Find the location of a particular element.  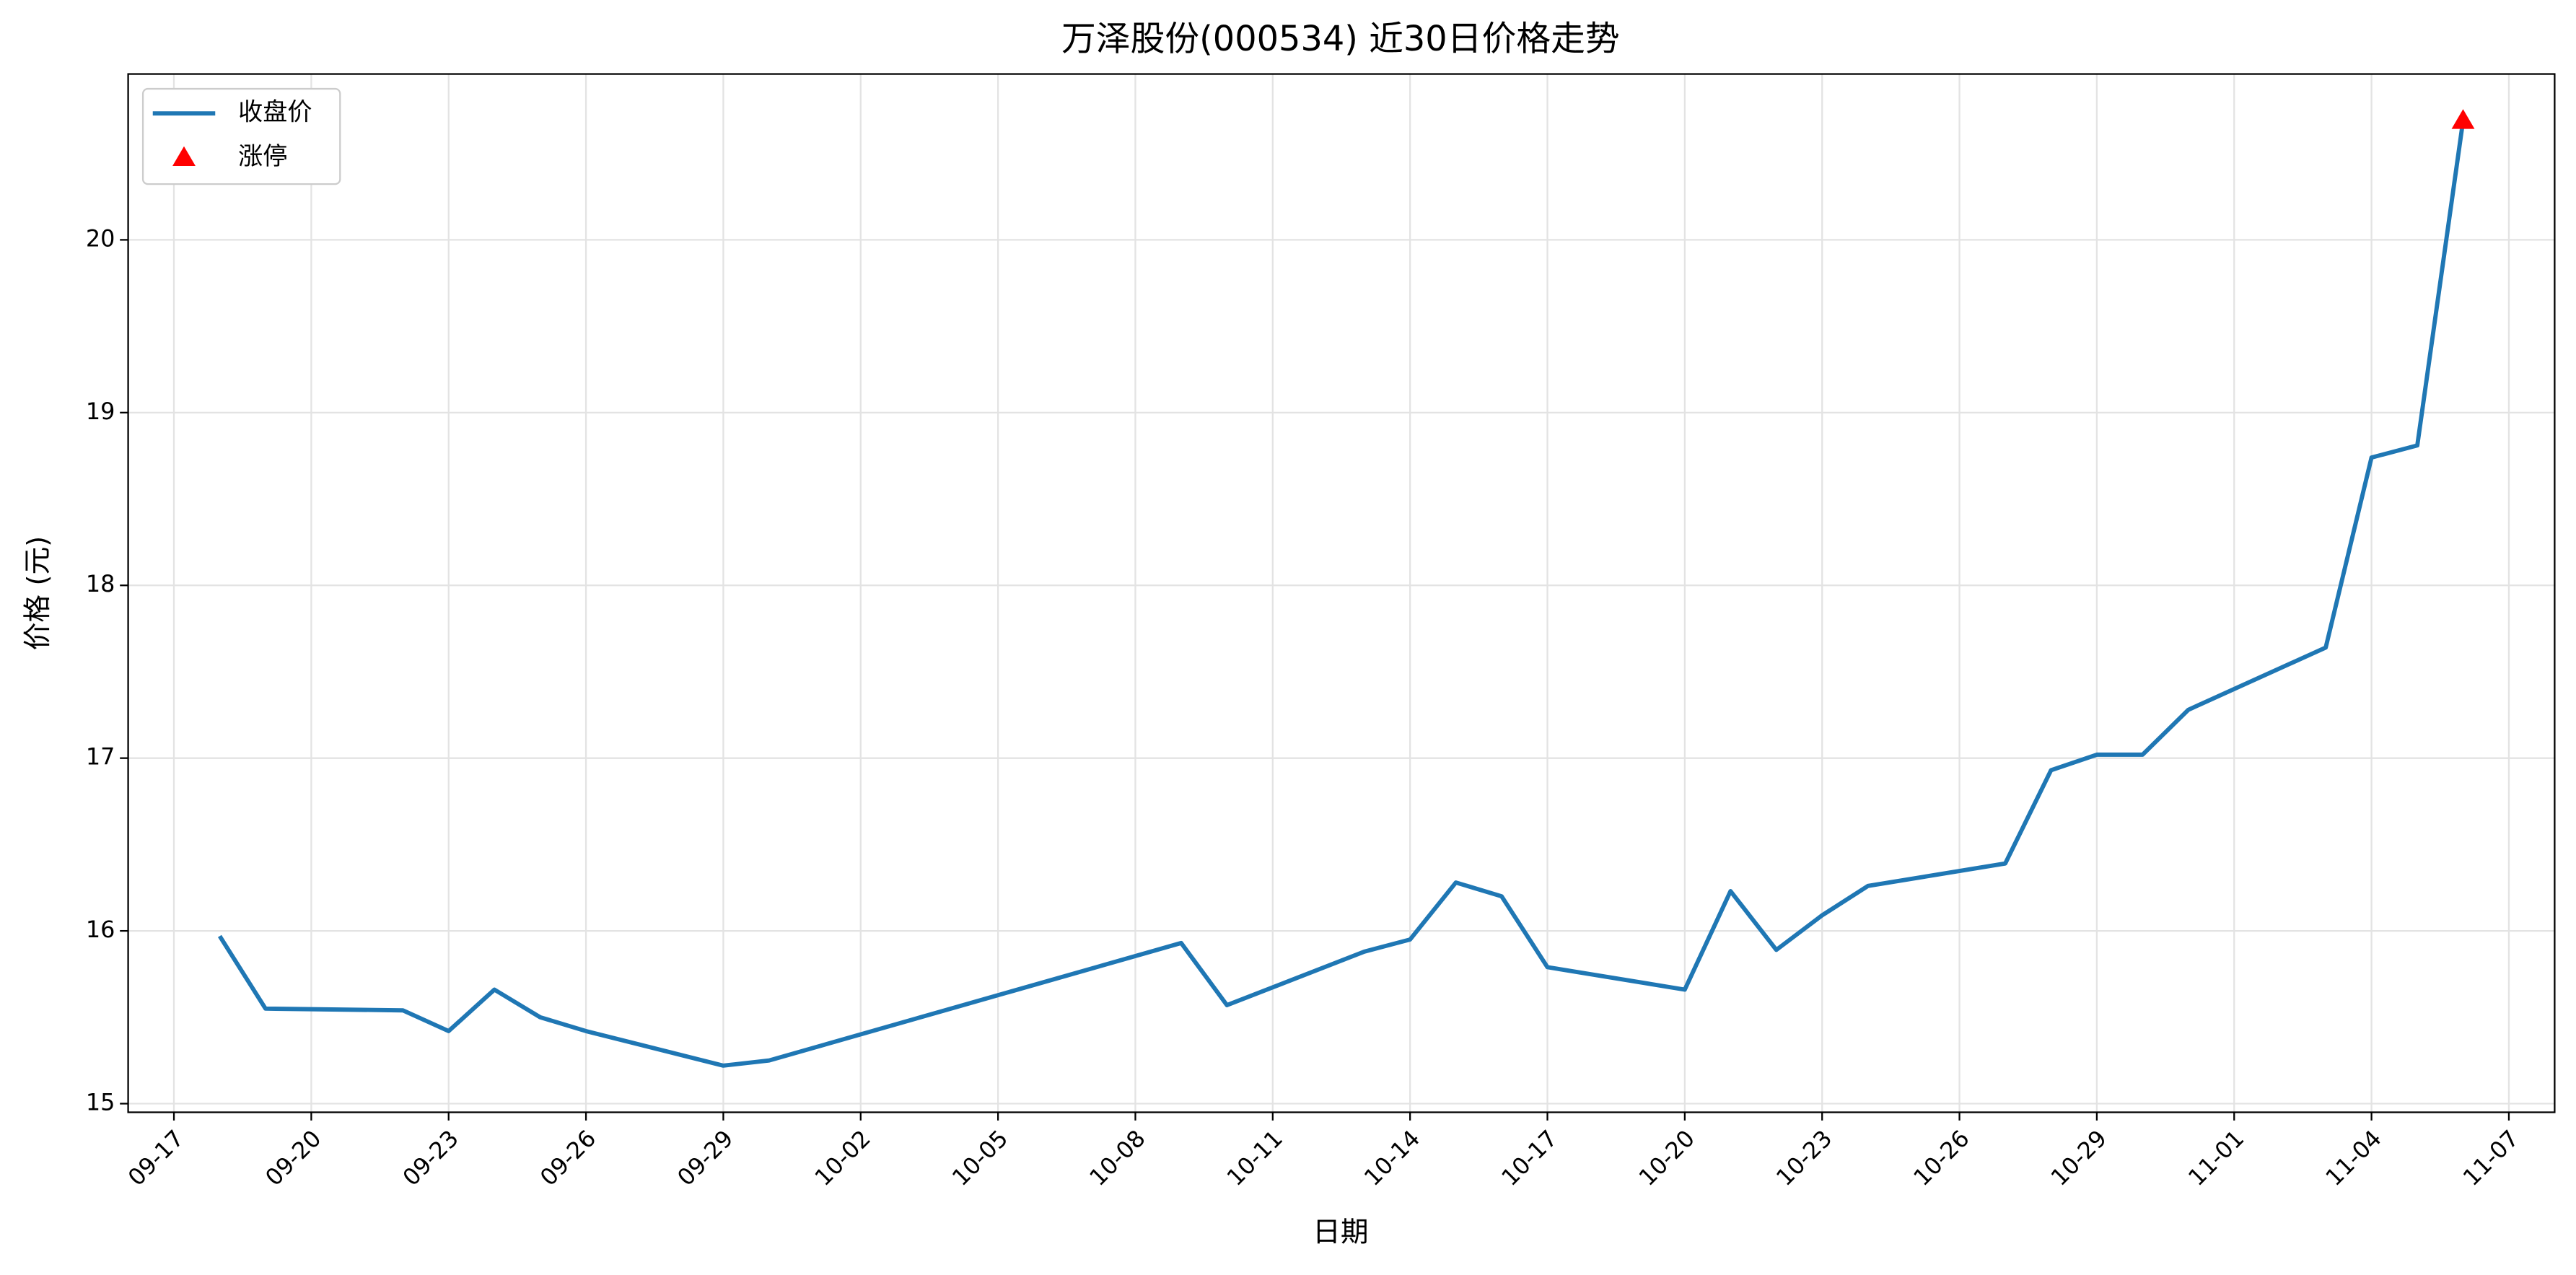

legend-marker is located at coordinates (184, 157).